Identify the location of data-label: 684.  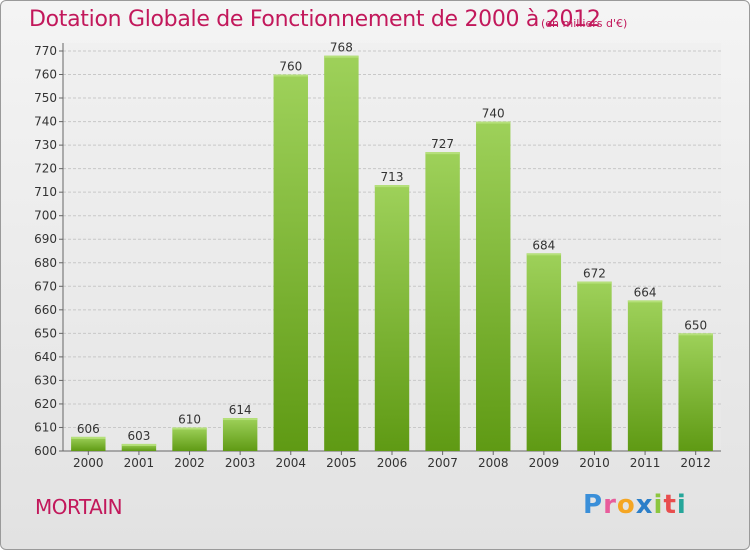
(543, 245).